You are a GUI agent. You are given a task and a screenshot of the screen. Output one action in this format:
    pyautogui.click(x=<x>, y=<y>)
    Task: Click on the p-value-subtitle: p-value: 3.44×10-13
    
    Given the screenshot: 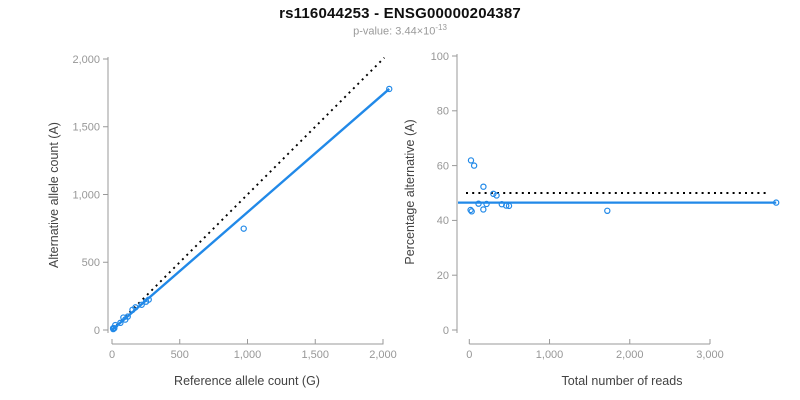 What is the action you would take?
    pyautogui.click(x=400, y=30)
    